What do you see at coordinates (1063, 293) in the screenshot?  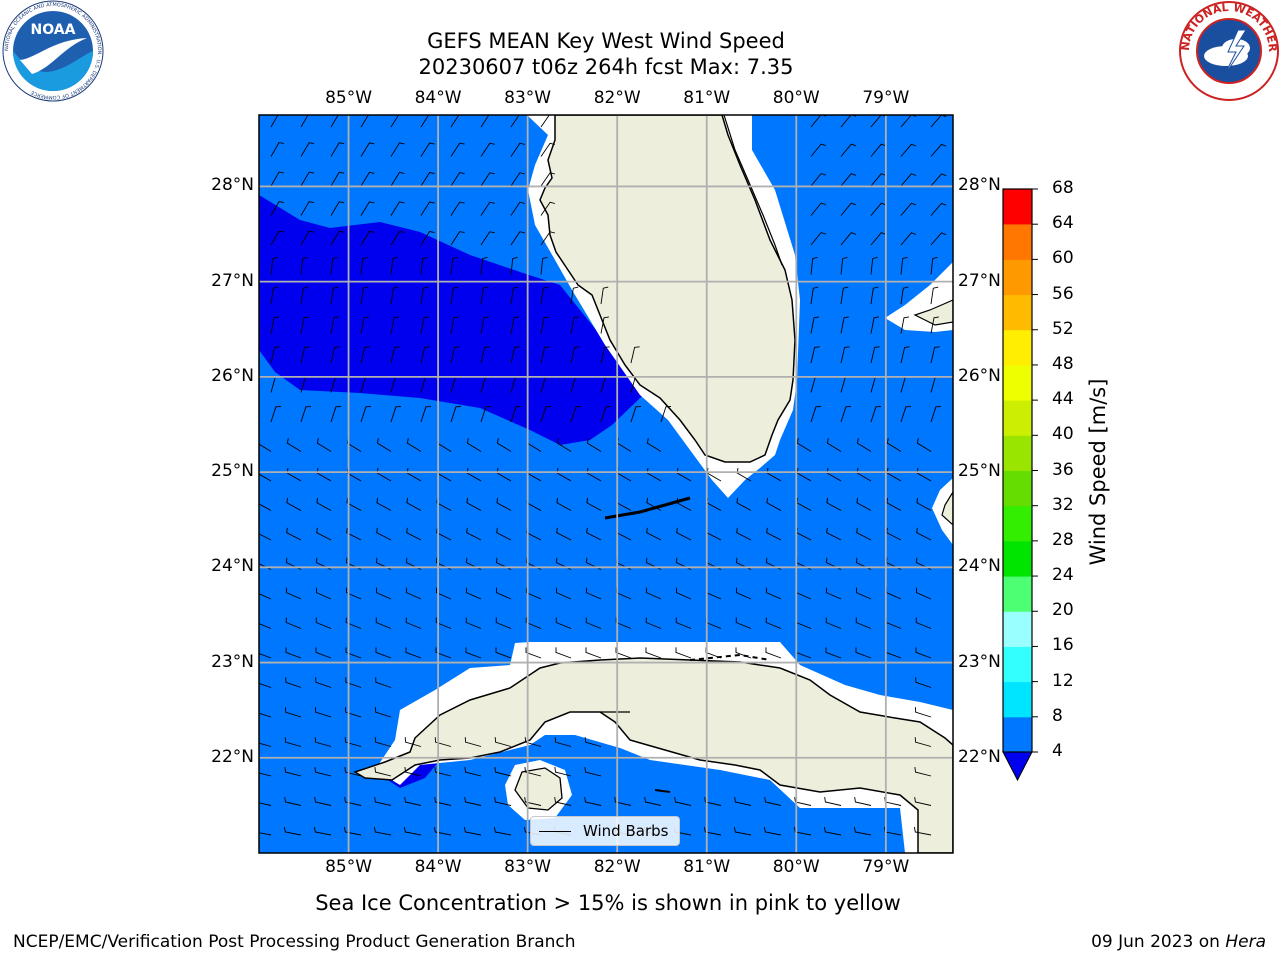 I see `colorbar-tick-label: 56` at bounding box center [1063, 293].